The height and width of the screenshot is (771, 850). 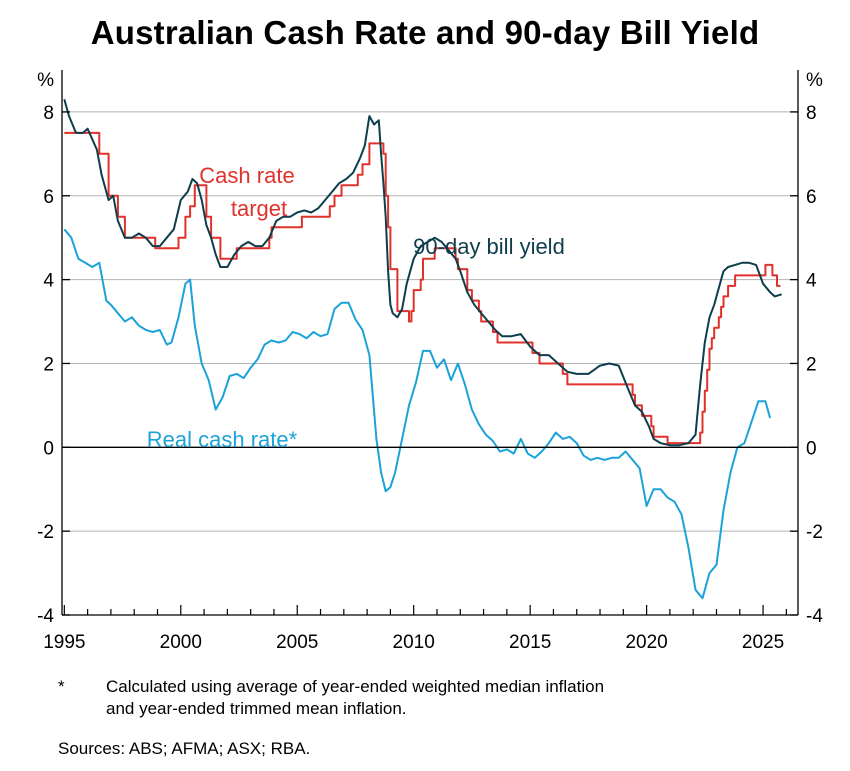 What do you see at coordinates (222, 439) in the screenshot?
I see `real-cash-rate-label: Real cash rate*` at bounding box center [222, 439].